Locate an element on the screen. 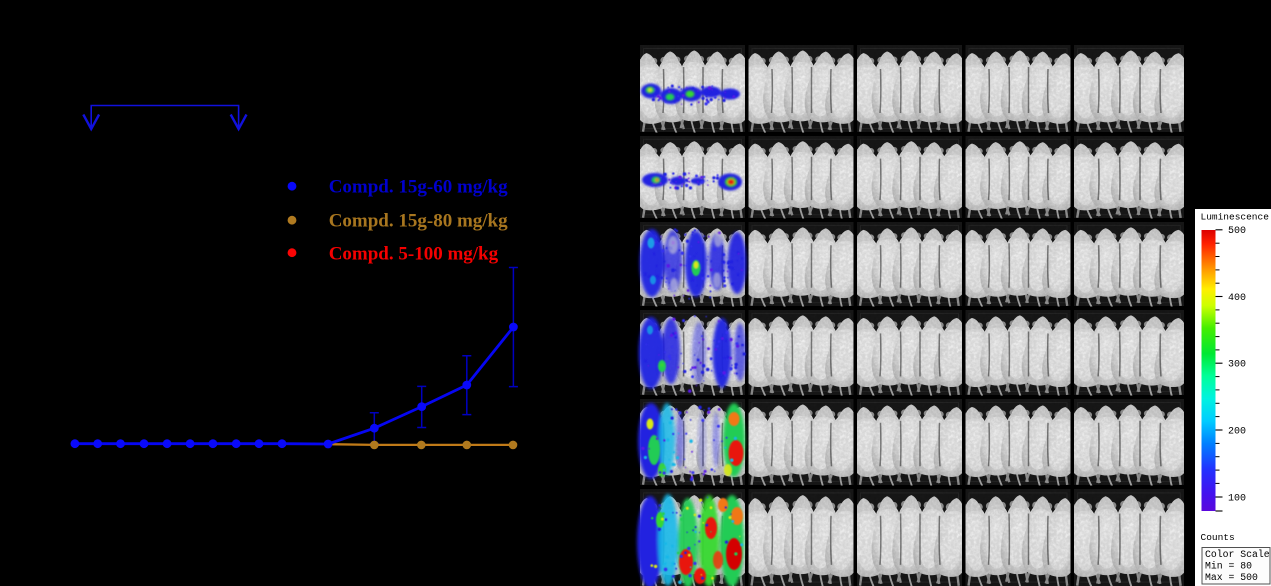 The width and height of the screenshot is (1271, 586). svg-text: 400 is located at coordinates (1237, 298).